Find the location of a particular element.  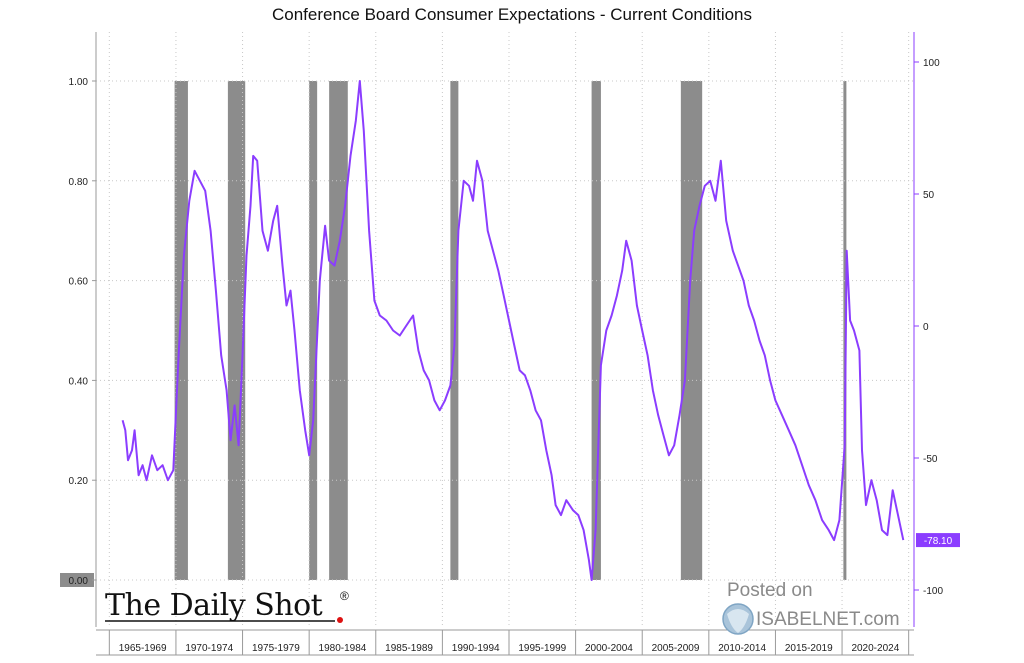

period-separators is located at coordinates (509, 642).